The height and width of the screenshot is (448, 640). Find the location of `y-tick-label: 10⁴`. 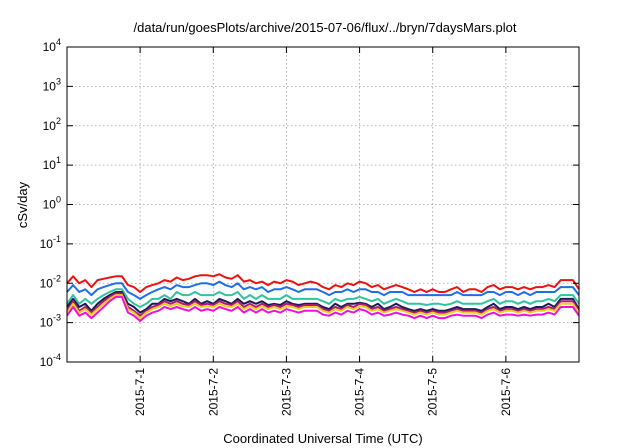

y-tick-label: 10⁴ is located at coordinates (52, 45).